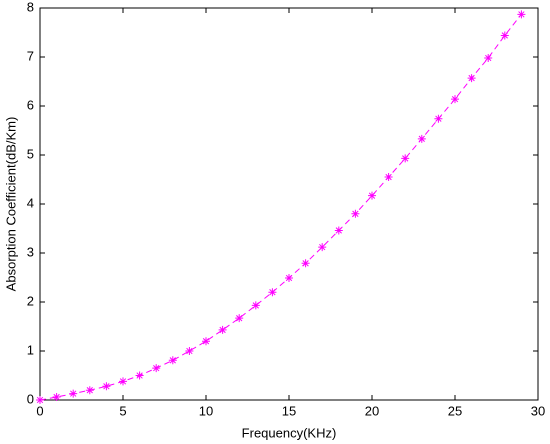  What do you see at coordinates (30, 55) in the screenshot?
I see `y-tick-label: 7` at bounding box center [30, 55].